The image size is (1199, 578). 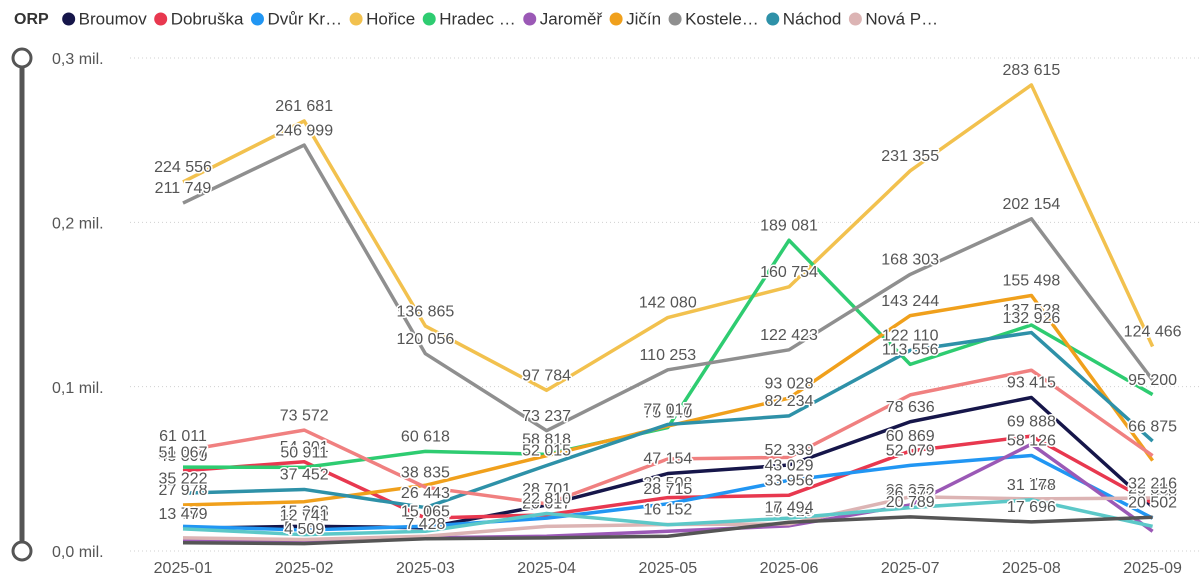 What do you see at coordinates (1152, 380) in the screenshot?
I see `data-label: 95 200` at bounding box center [1152, 380].